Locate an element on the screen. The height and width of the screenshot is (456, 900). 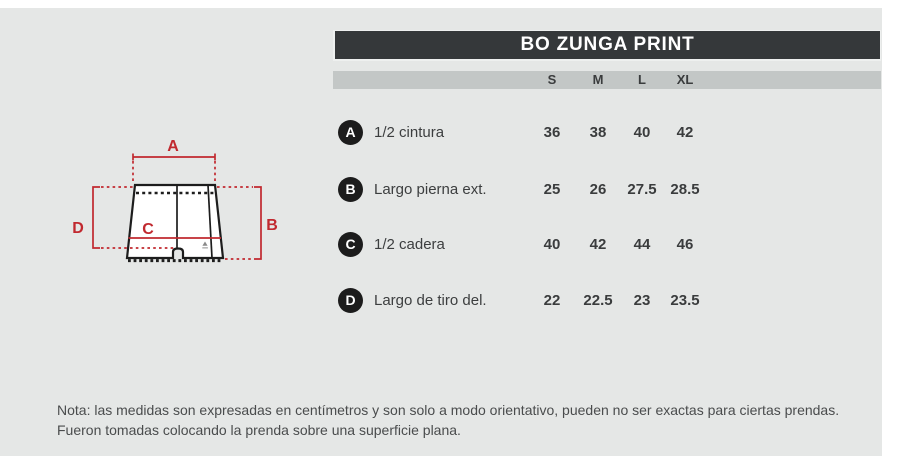
row-label: 1/2 cintura is located at coordinates (409, 132).